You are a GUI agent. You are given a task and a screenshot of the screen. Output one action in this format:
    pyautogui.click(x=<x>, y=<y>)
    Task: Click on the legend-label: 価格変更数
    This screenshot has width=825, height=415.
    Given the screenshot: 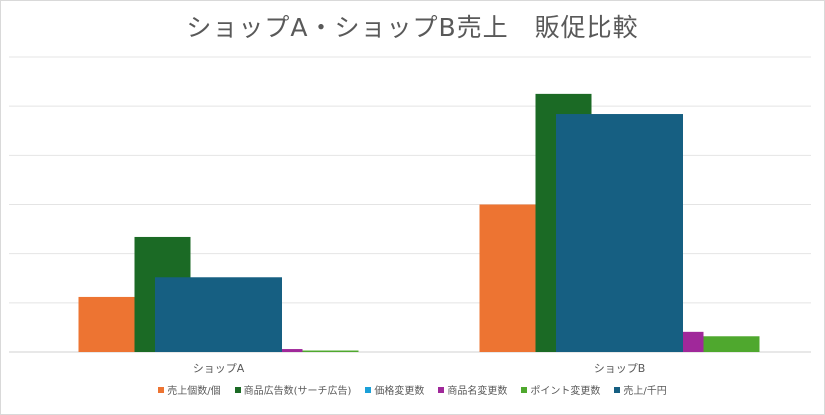 What is the action you would take?
    pyautogui.click(x=399, y=391)
    